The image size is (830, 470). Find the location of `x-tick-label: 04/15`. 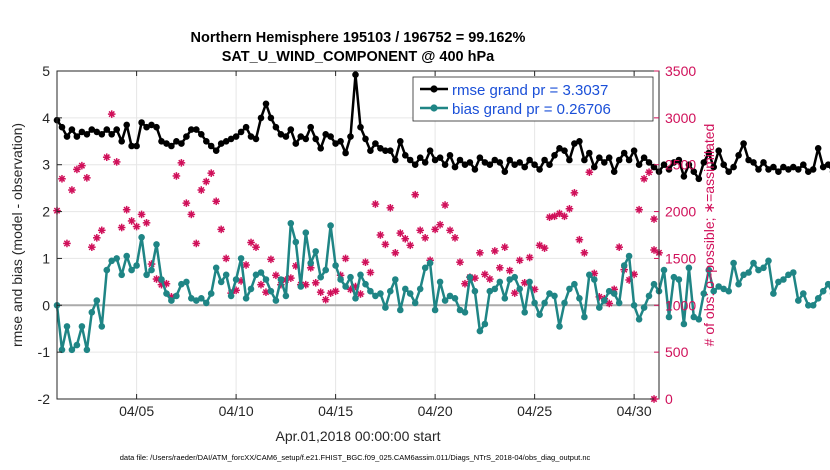

x-tick-label: 04/15 is located at coordinates (335, 411).